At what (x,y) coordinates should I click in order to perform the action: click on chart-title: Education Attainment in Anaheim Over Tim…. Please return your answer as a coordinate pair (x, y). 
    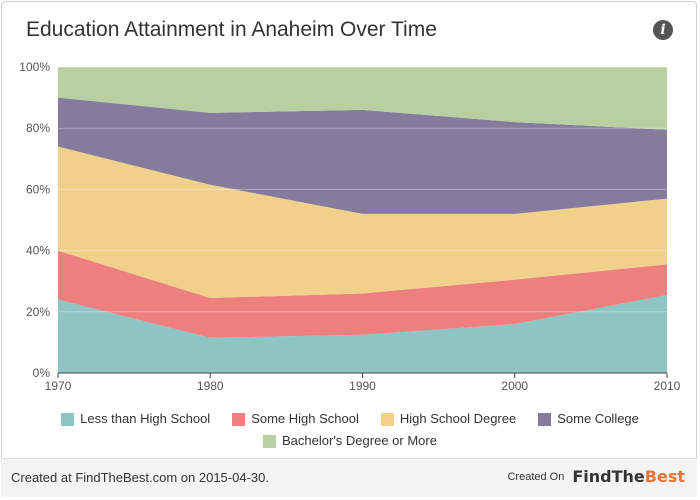
    Looking at the image, I should click on (231, 29).